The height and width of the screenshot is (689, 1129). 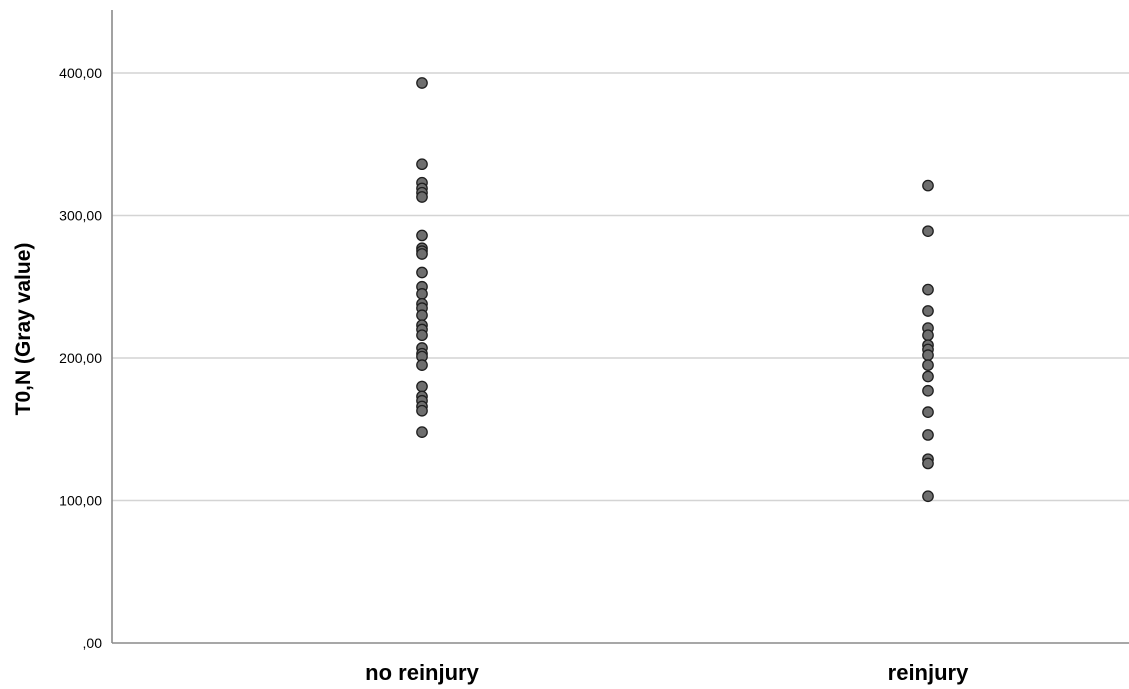 What do you see at coordinates (422, 672) in the screenshot?
I see `x-category-label: no reinjury` at bounding box center [422, 672].